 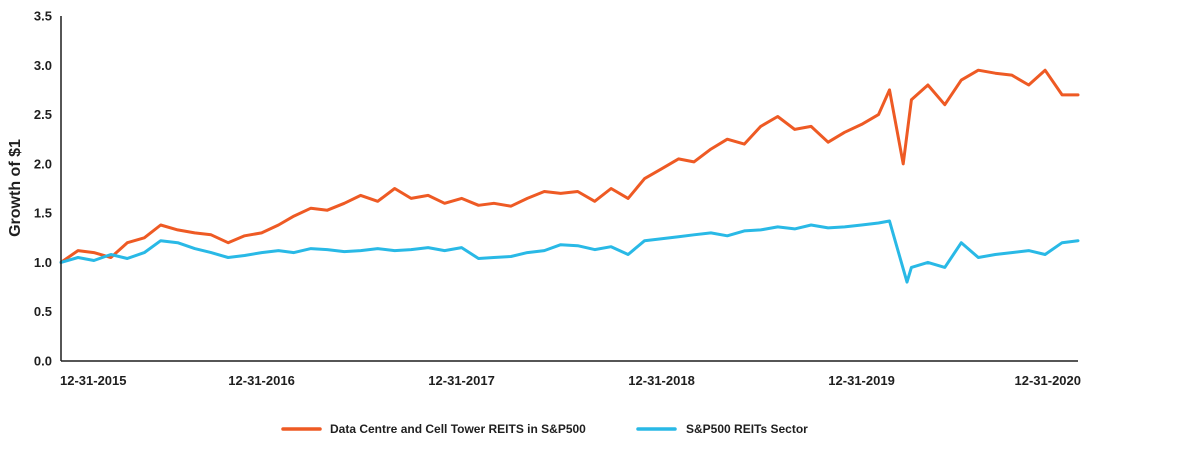 I want to click on y-tick-label: 2.5, so click(x=43, y=114).